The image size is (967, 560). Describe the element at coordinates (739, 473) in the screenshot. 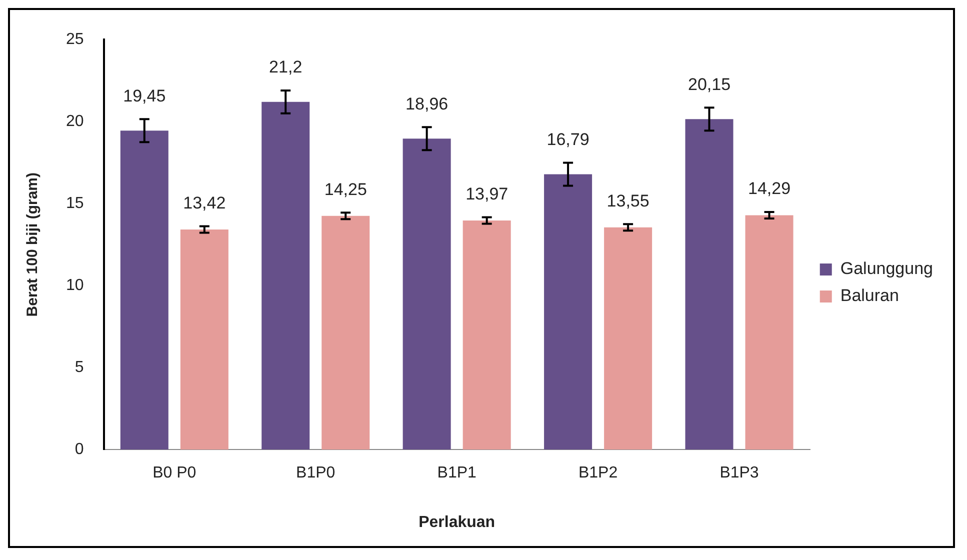

I see `x-tick-label: B1P3` at that location.